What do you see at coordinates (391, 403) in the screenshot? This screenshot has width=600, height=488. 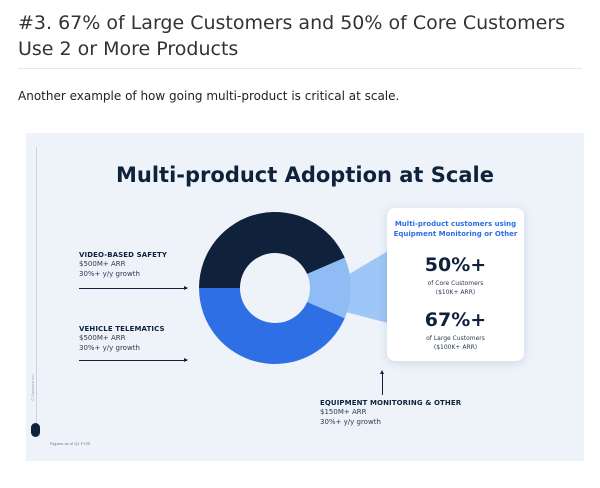 I see `segment-name: EQUIPMENT MONITORING & OTHER` at bounding box center [391, 403].